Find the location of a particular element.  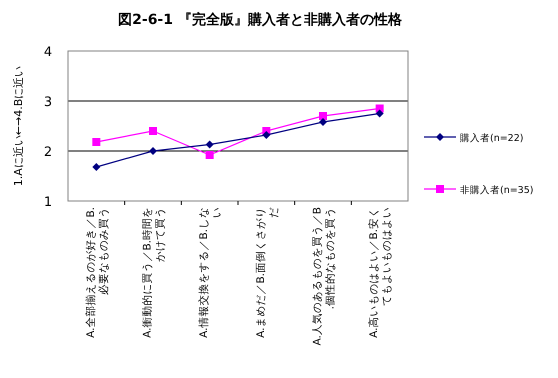

xtick: A.情報交換をする／B.しない is located at coordinates (211, 272).